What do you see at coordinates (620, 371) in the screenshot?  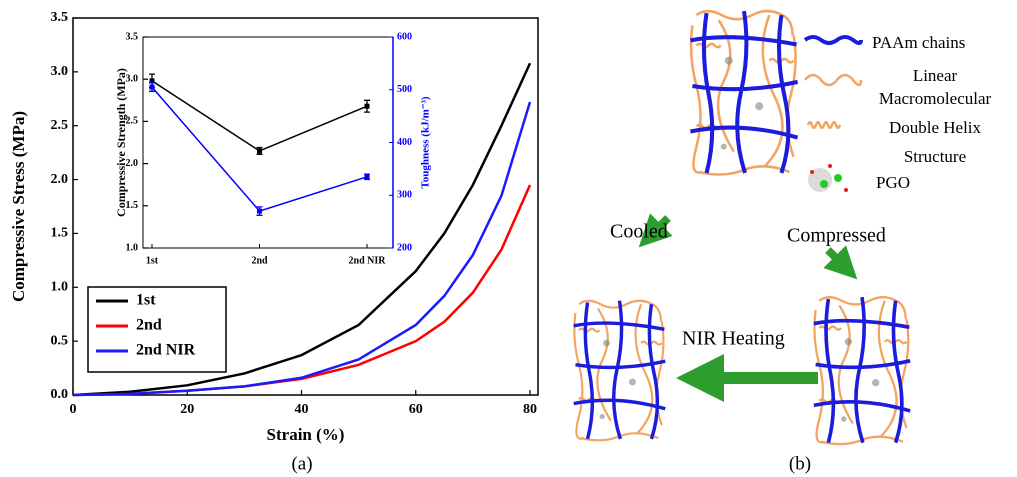 I see `network-cooled` at bounding box center [620, 371].